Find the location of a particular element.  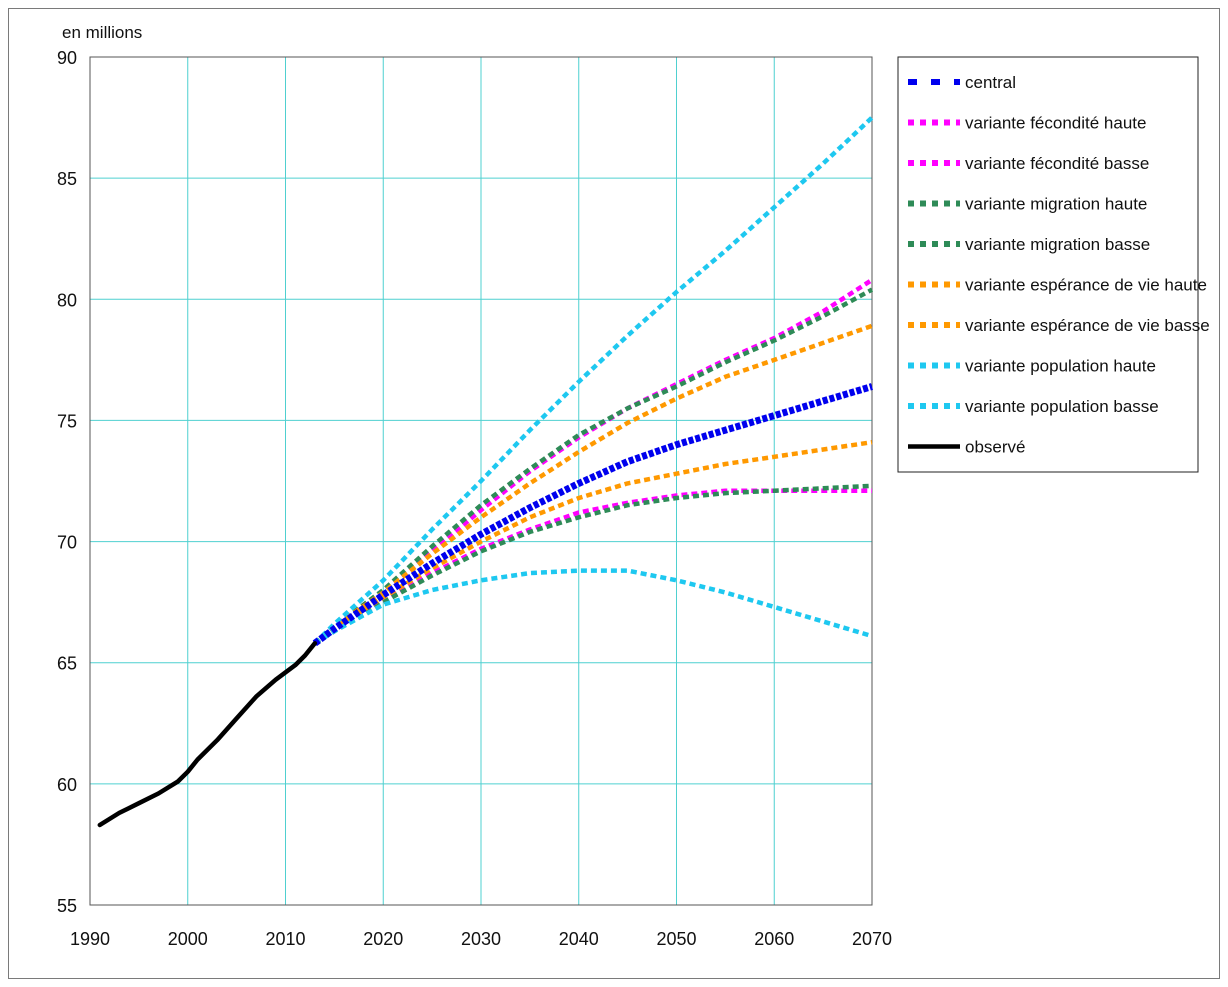

x-tick-label: 2010 is located at coordinates (285, 939).